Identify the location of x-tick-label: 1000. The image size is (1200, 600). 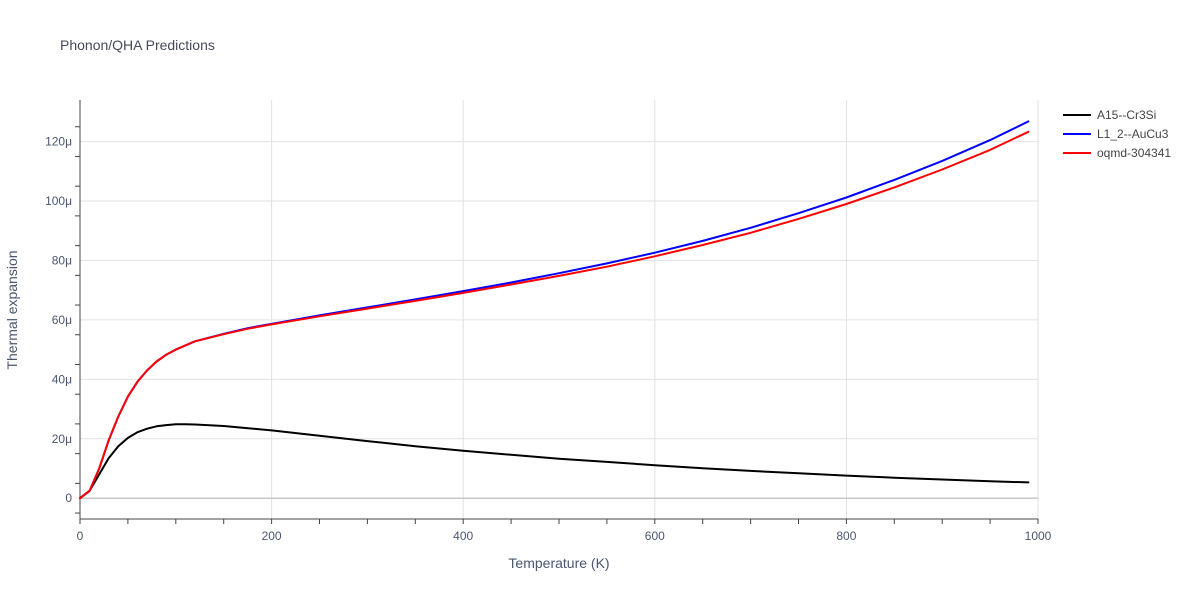
(1038, 536).